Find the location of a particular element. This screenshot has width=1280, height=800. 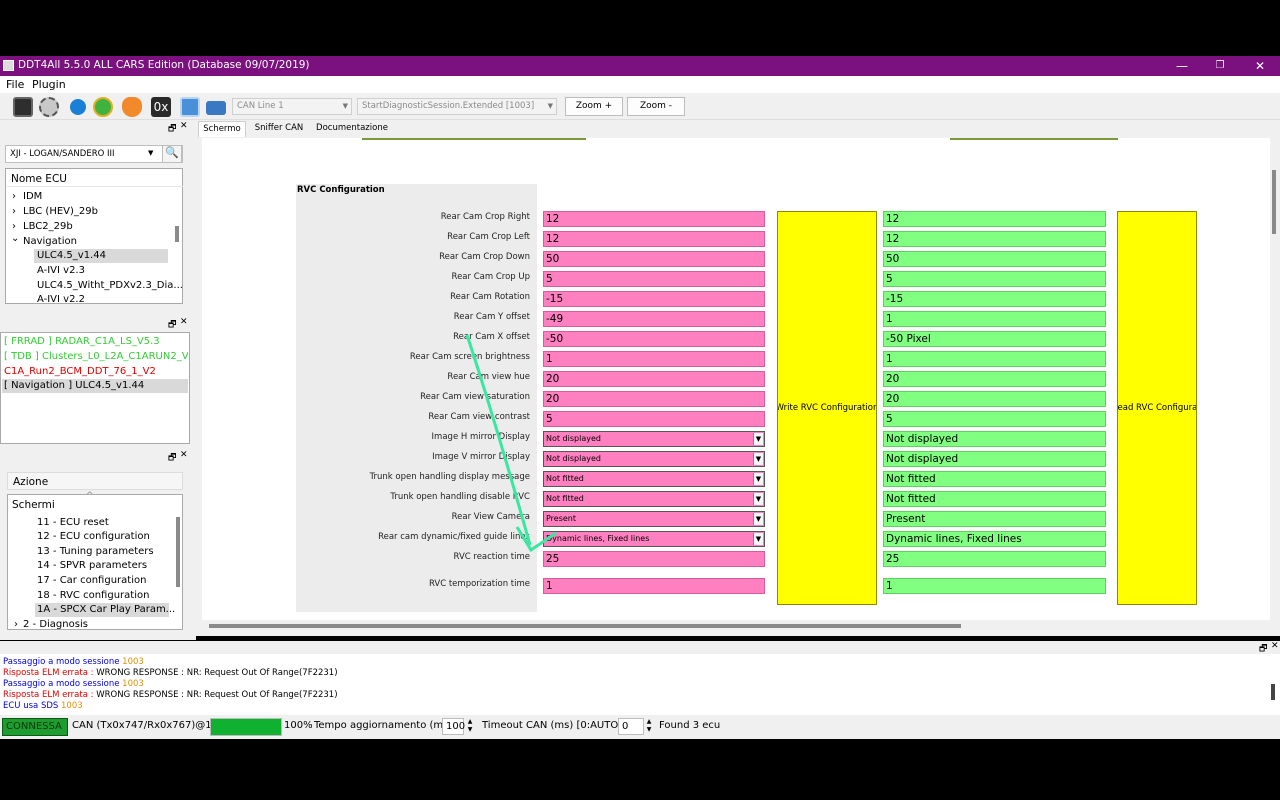

current-value: -50 Pixel is located at coordinates (994, 339).